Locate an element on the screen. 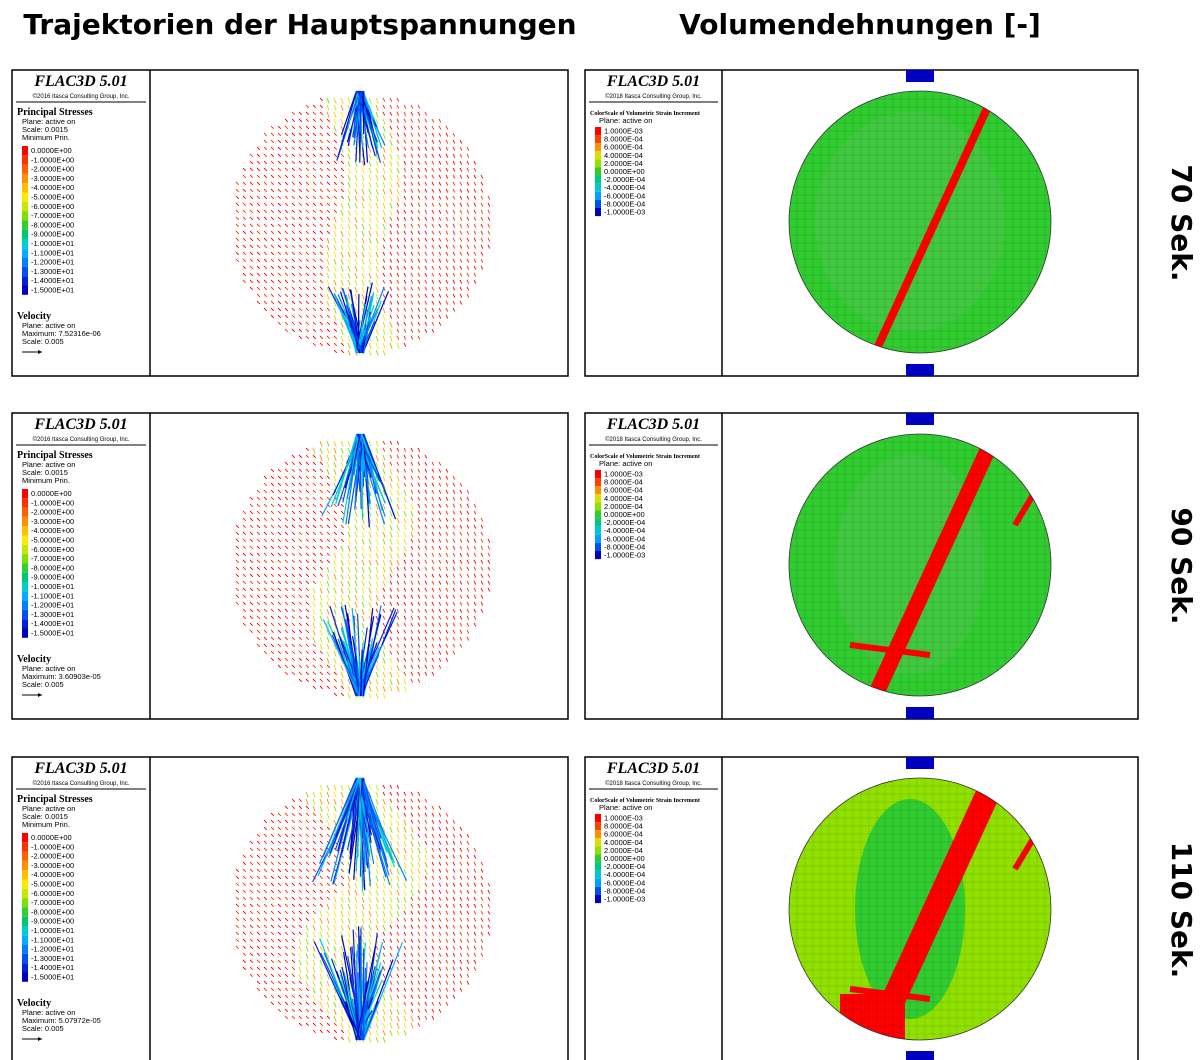 This screenshot has height=1060, width=1202. legend-label: 0.0000E+00 is located at coordinates (624, 858).